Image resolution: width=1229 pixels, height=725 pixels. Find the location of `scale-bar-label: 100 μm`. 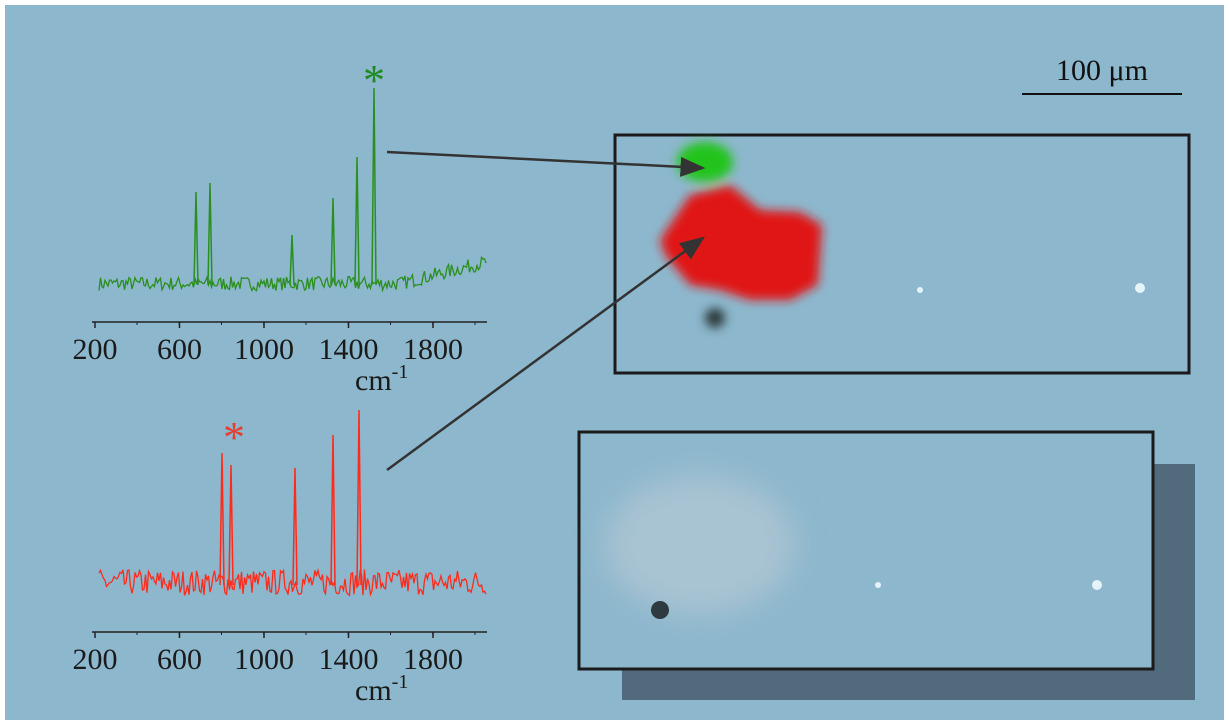

scale-bar-label: 100 μm is located at coordinates (1102, 70).